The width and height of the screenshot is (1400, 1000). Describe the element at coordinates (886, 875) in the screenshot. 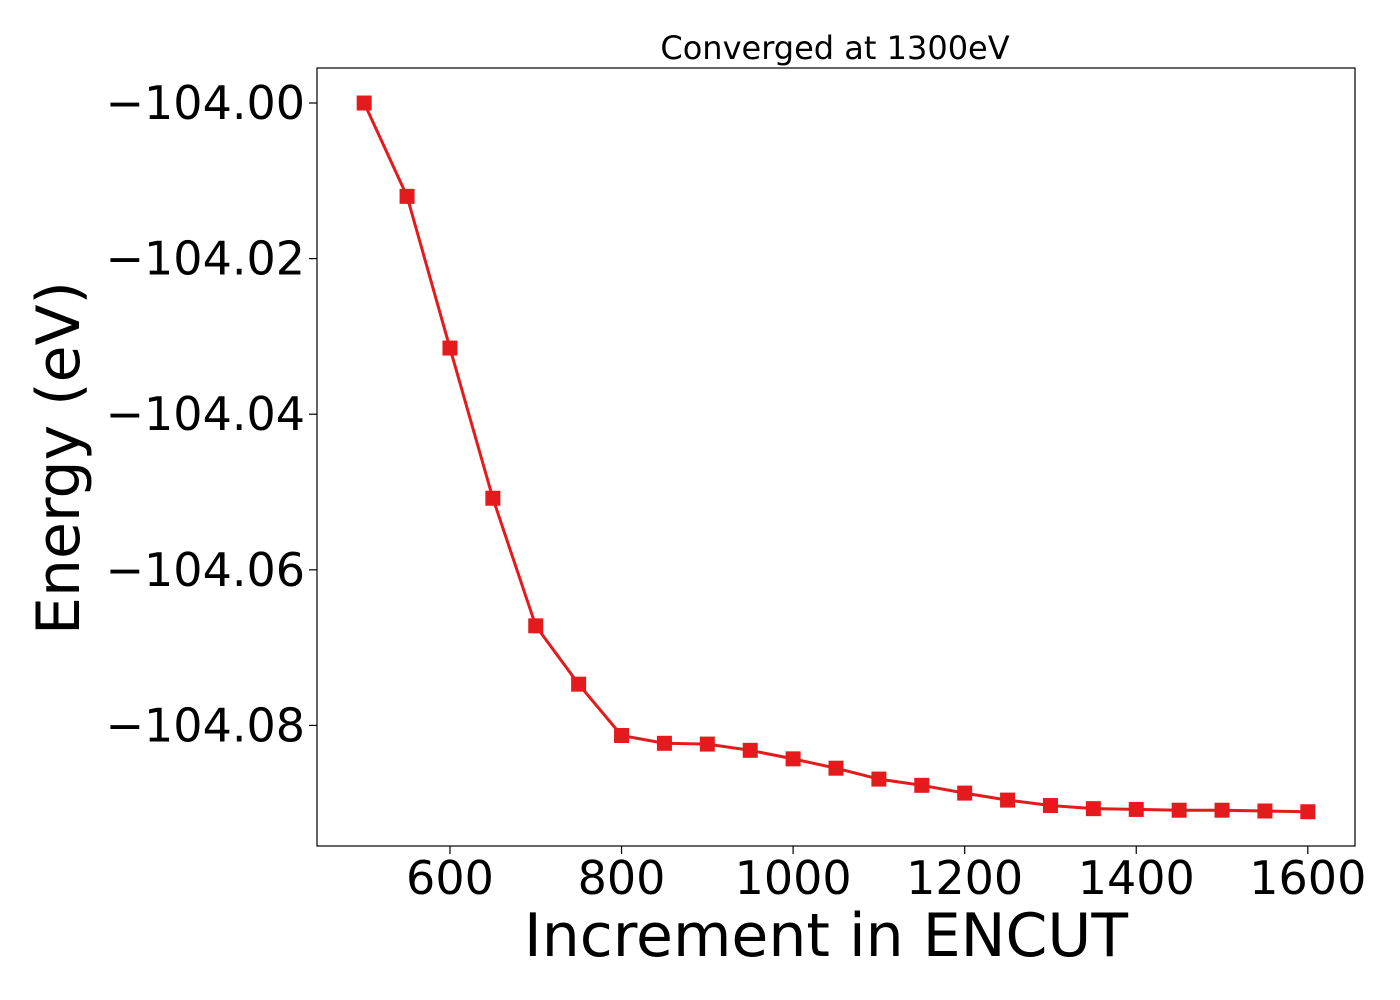

I see `x-axis-ticks: 600 800 1000 1200 1400 1600` at that location.